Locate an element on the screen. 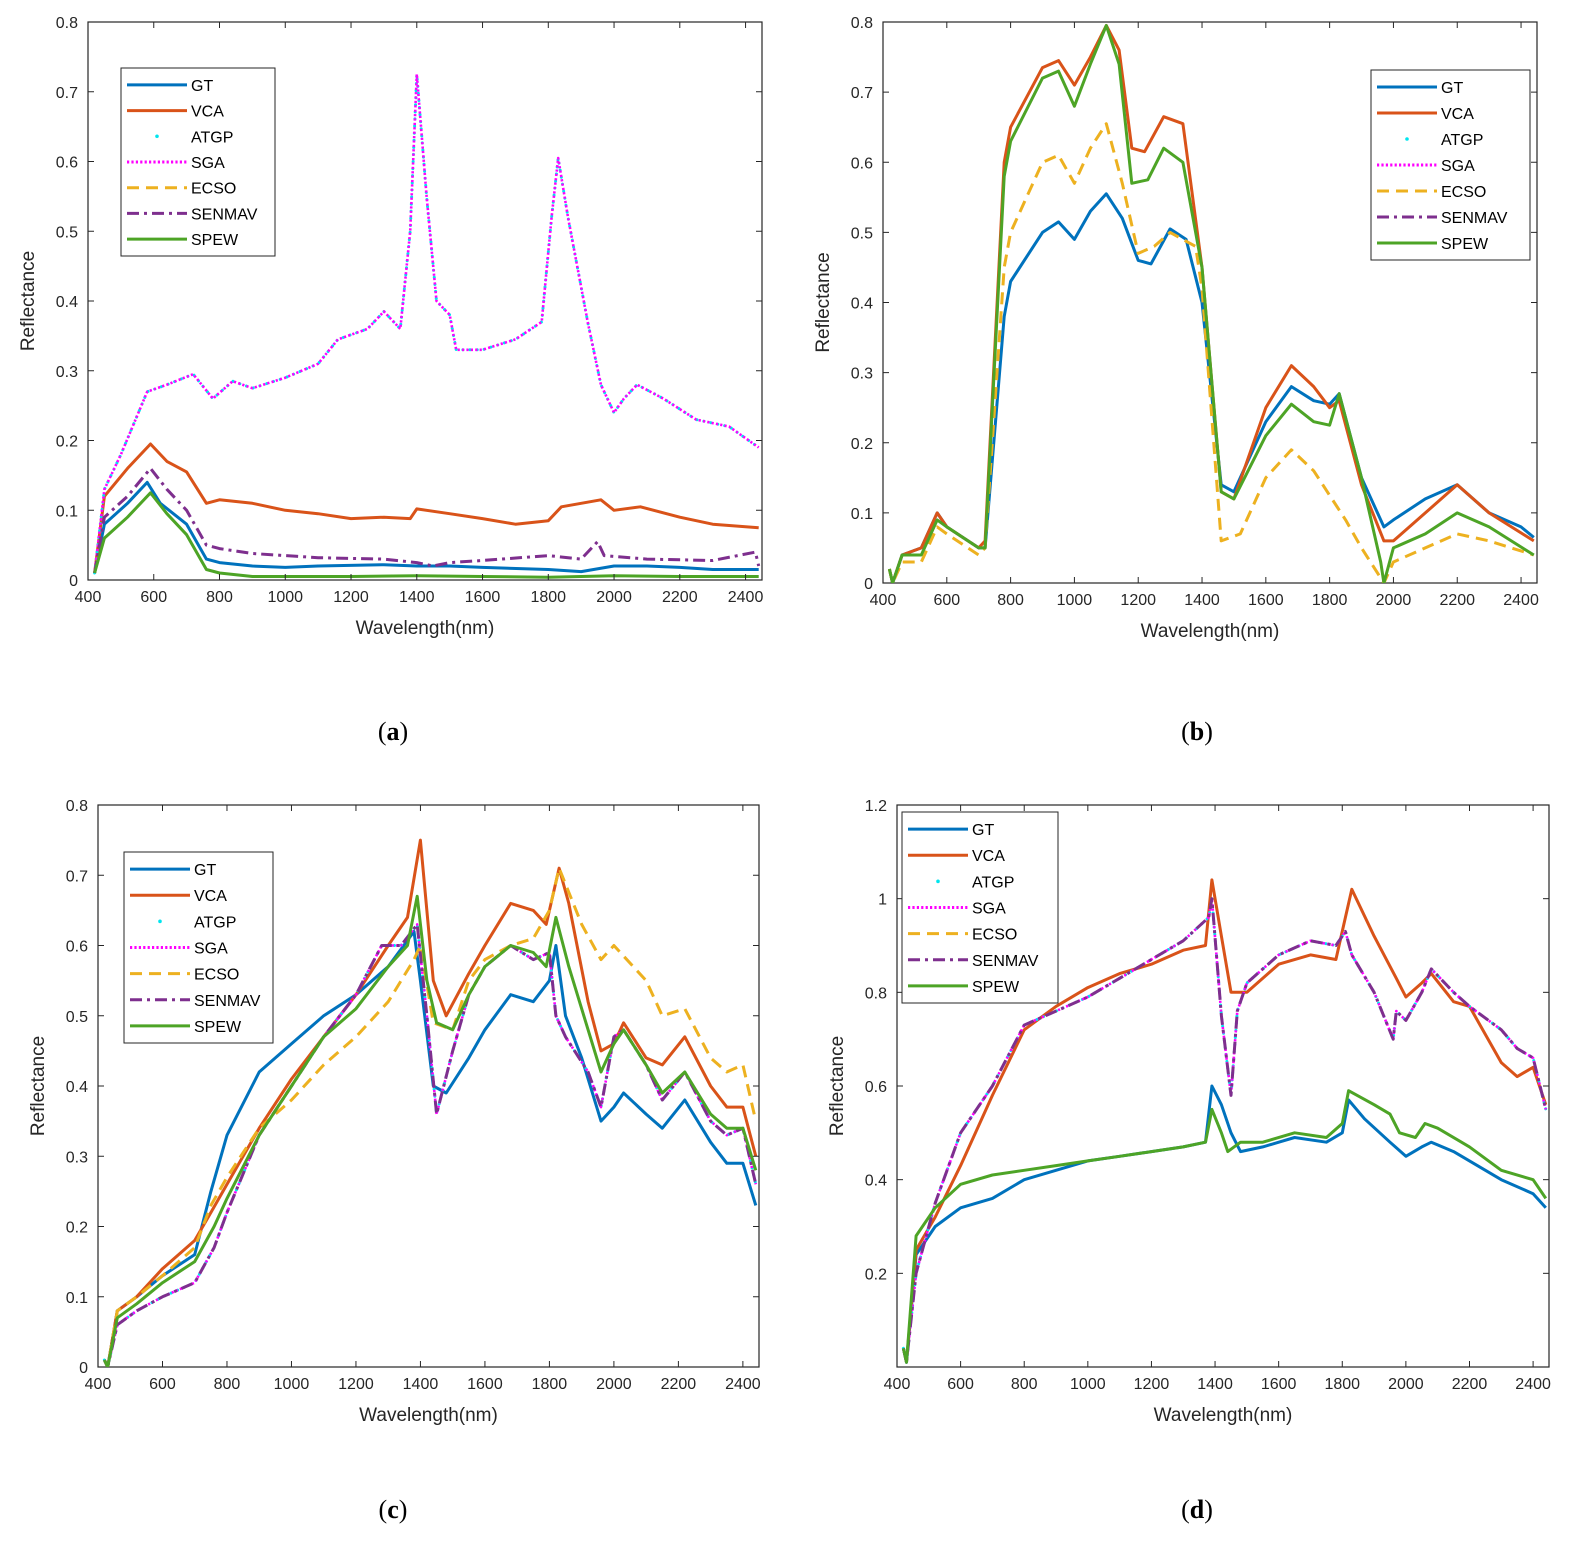 This screenshot has height=1546, width=1583. series-line-sga is located at coordinates (426, 323).